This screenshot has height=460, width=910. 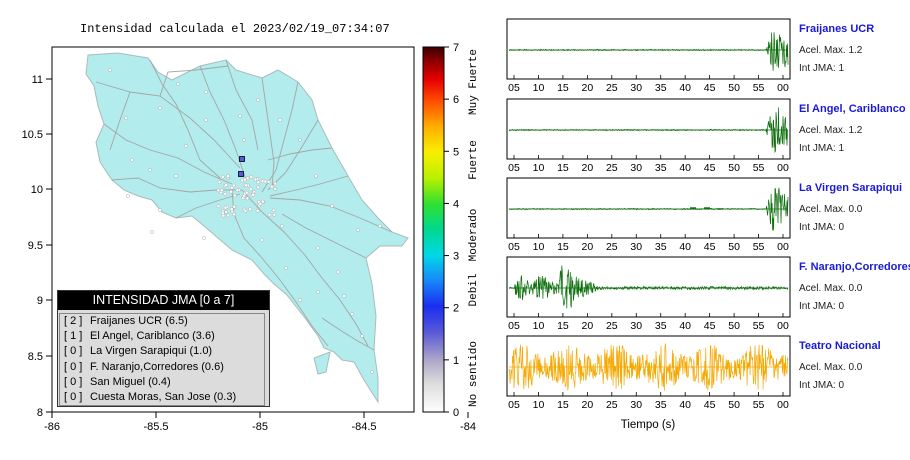 I want to click on colorbar-tick-label: 3, so click(x=456, y=257).